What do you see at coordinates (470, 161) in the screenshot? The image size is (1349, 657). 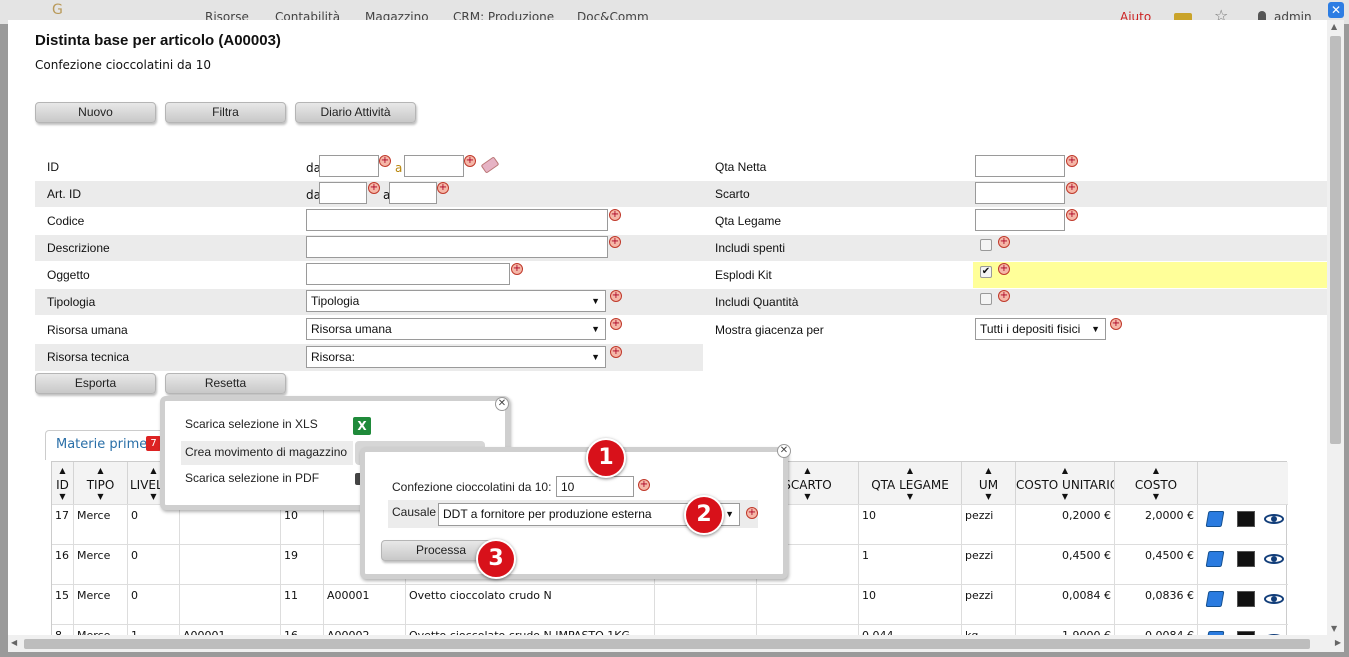 I see `id-to-add-icon: +` at bounding box center [470, 161].